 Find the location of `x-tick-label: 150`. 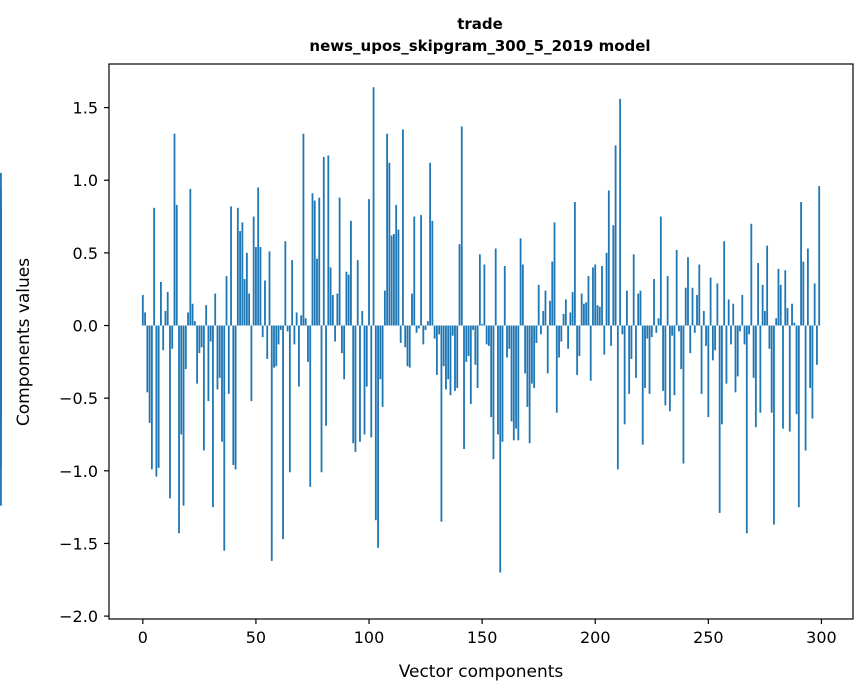

x-tick-label: 150 is located at coordinates (482, 637).